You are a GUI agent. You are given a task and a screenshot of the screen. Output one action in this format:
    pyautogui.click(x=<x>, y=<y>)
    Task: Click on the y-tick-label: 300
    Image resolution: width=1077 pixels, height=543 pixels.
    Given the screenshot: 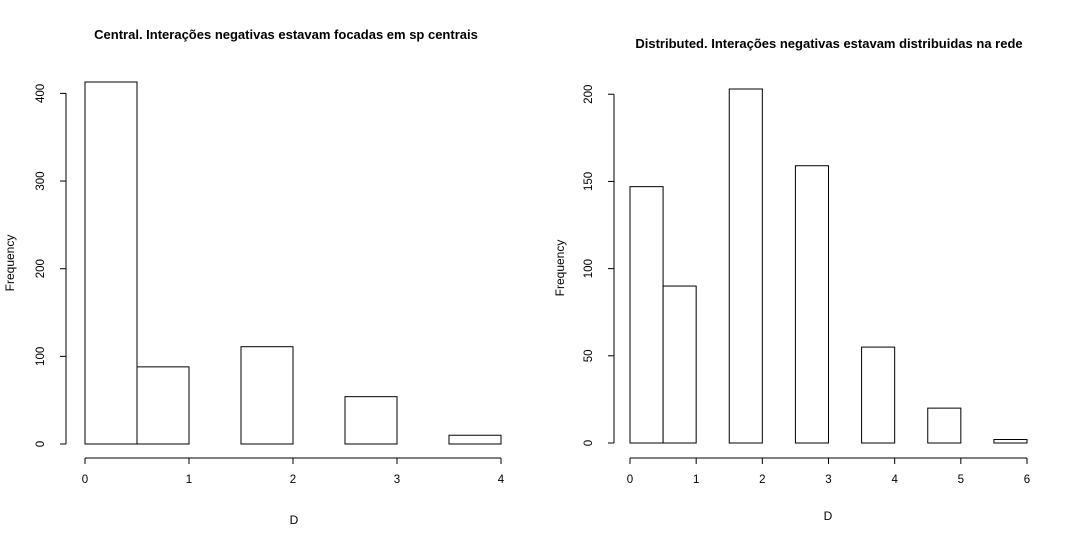 What is the action you would take?
    pyautogui.click(x=41, y=180)
    